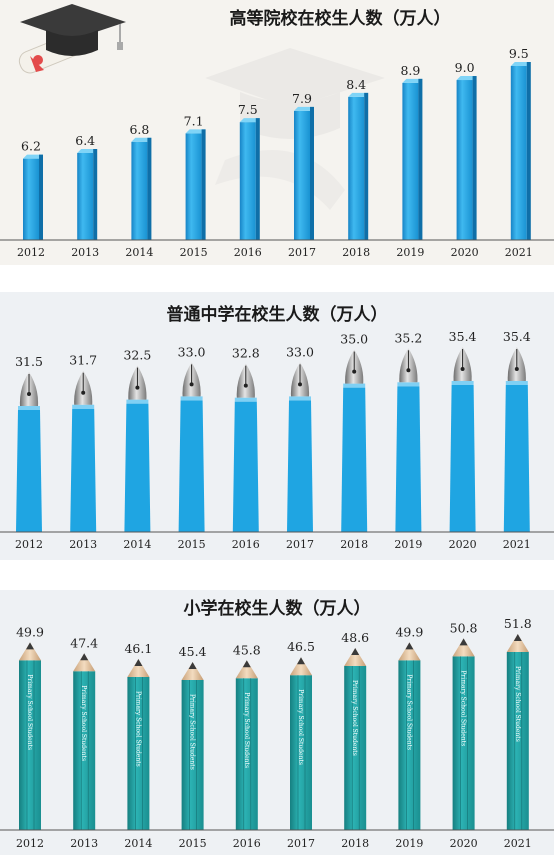  Describe the element at coordinates (517, 544) in the screenshot. I see `x-tick-label: 2021` at that location.